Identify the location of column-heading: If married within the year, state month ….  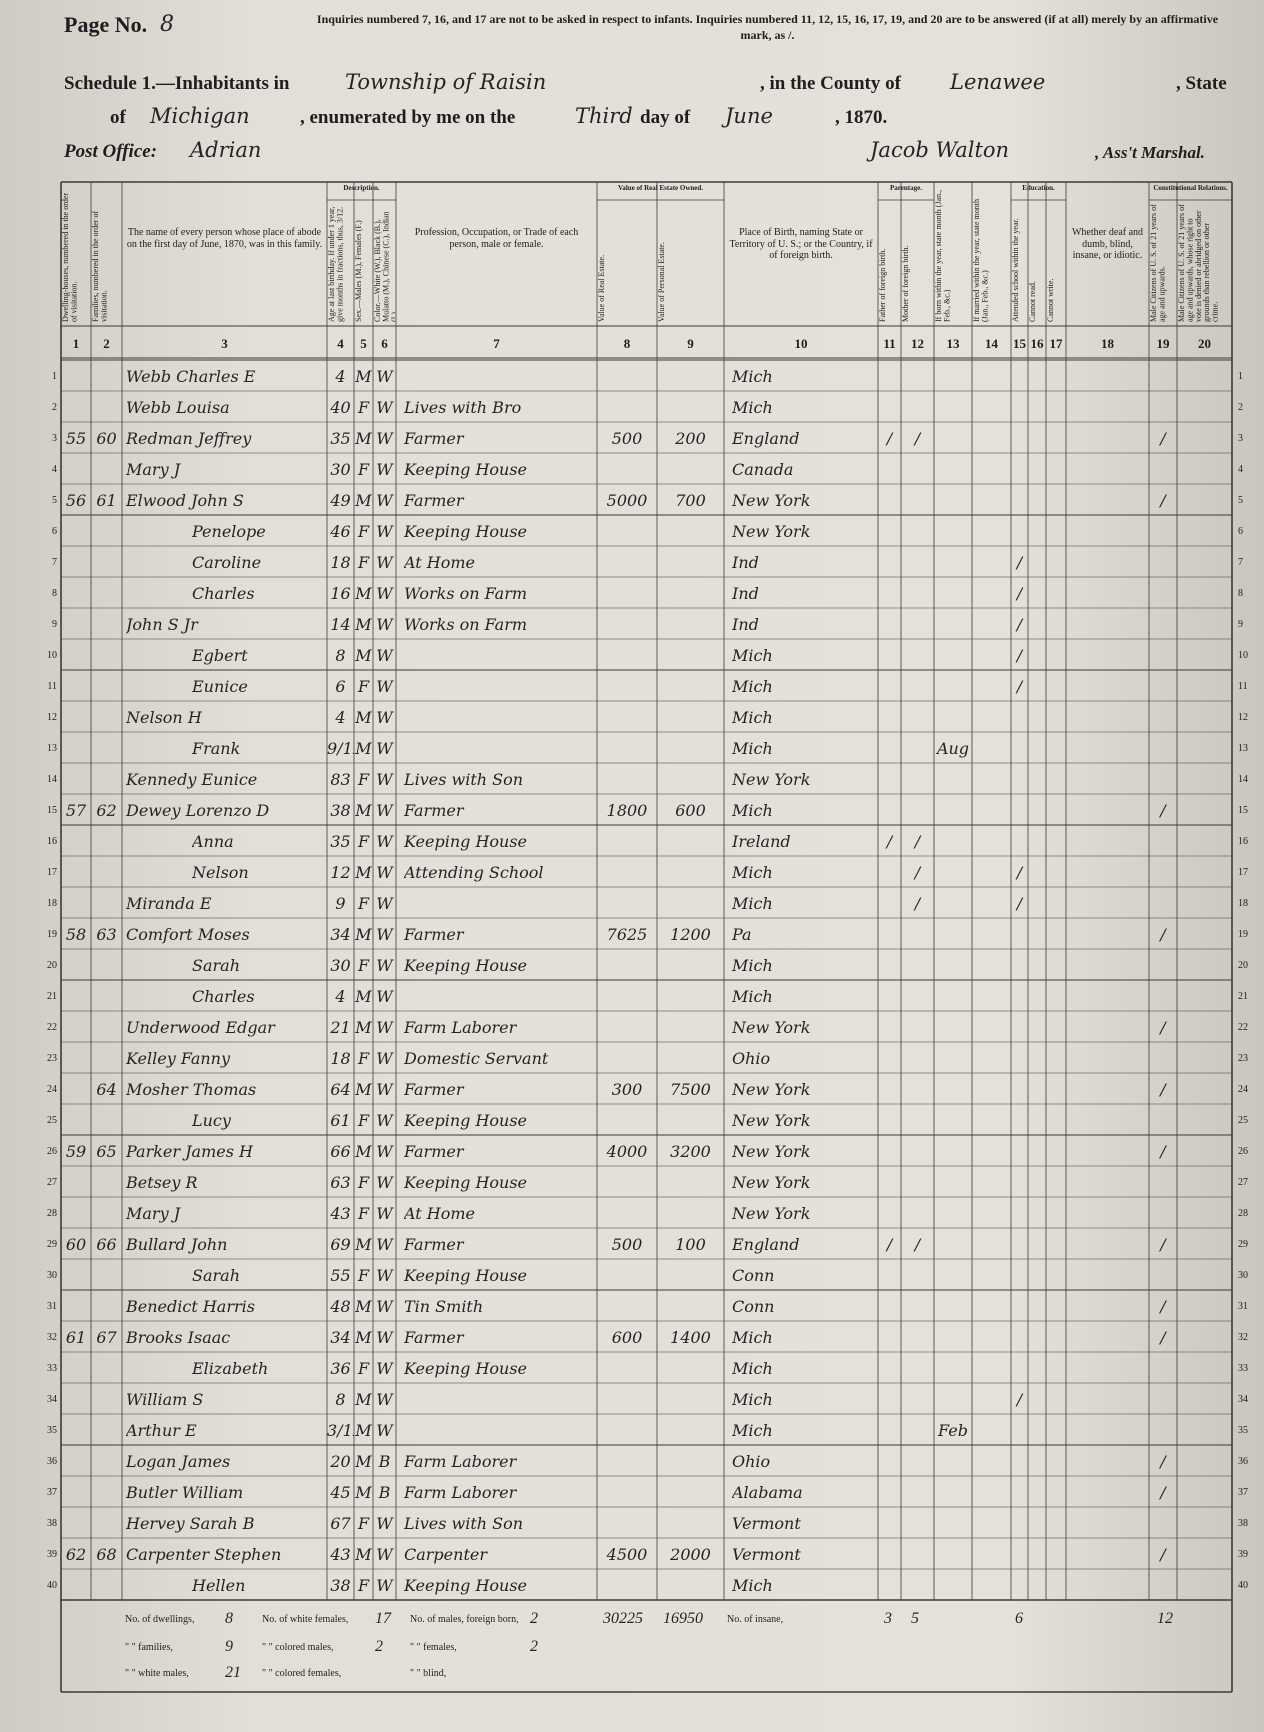
(981, 260).